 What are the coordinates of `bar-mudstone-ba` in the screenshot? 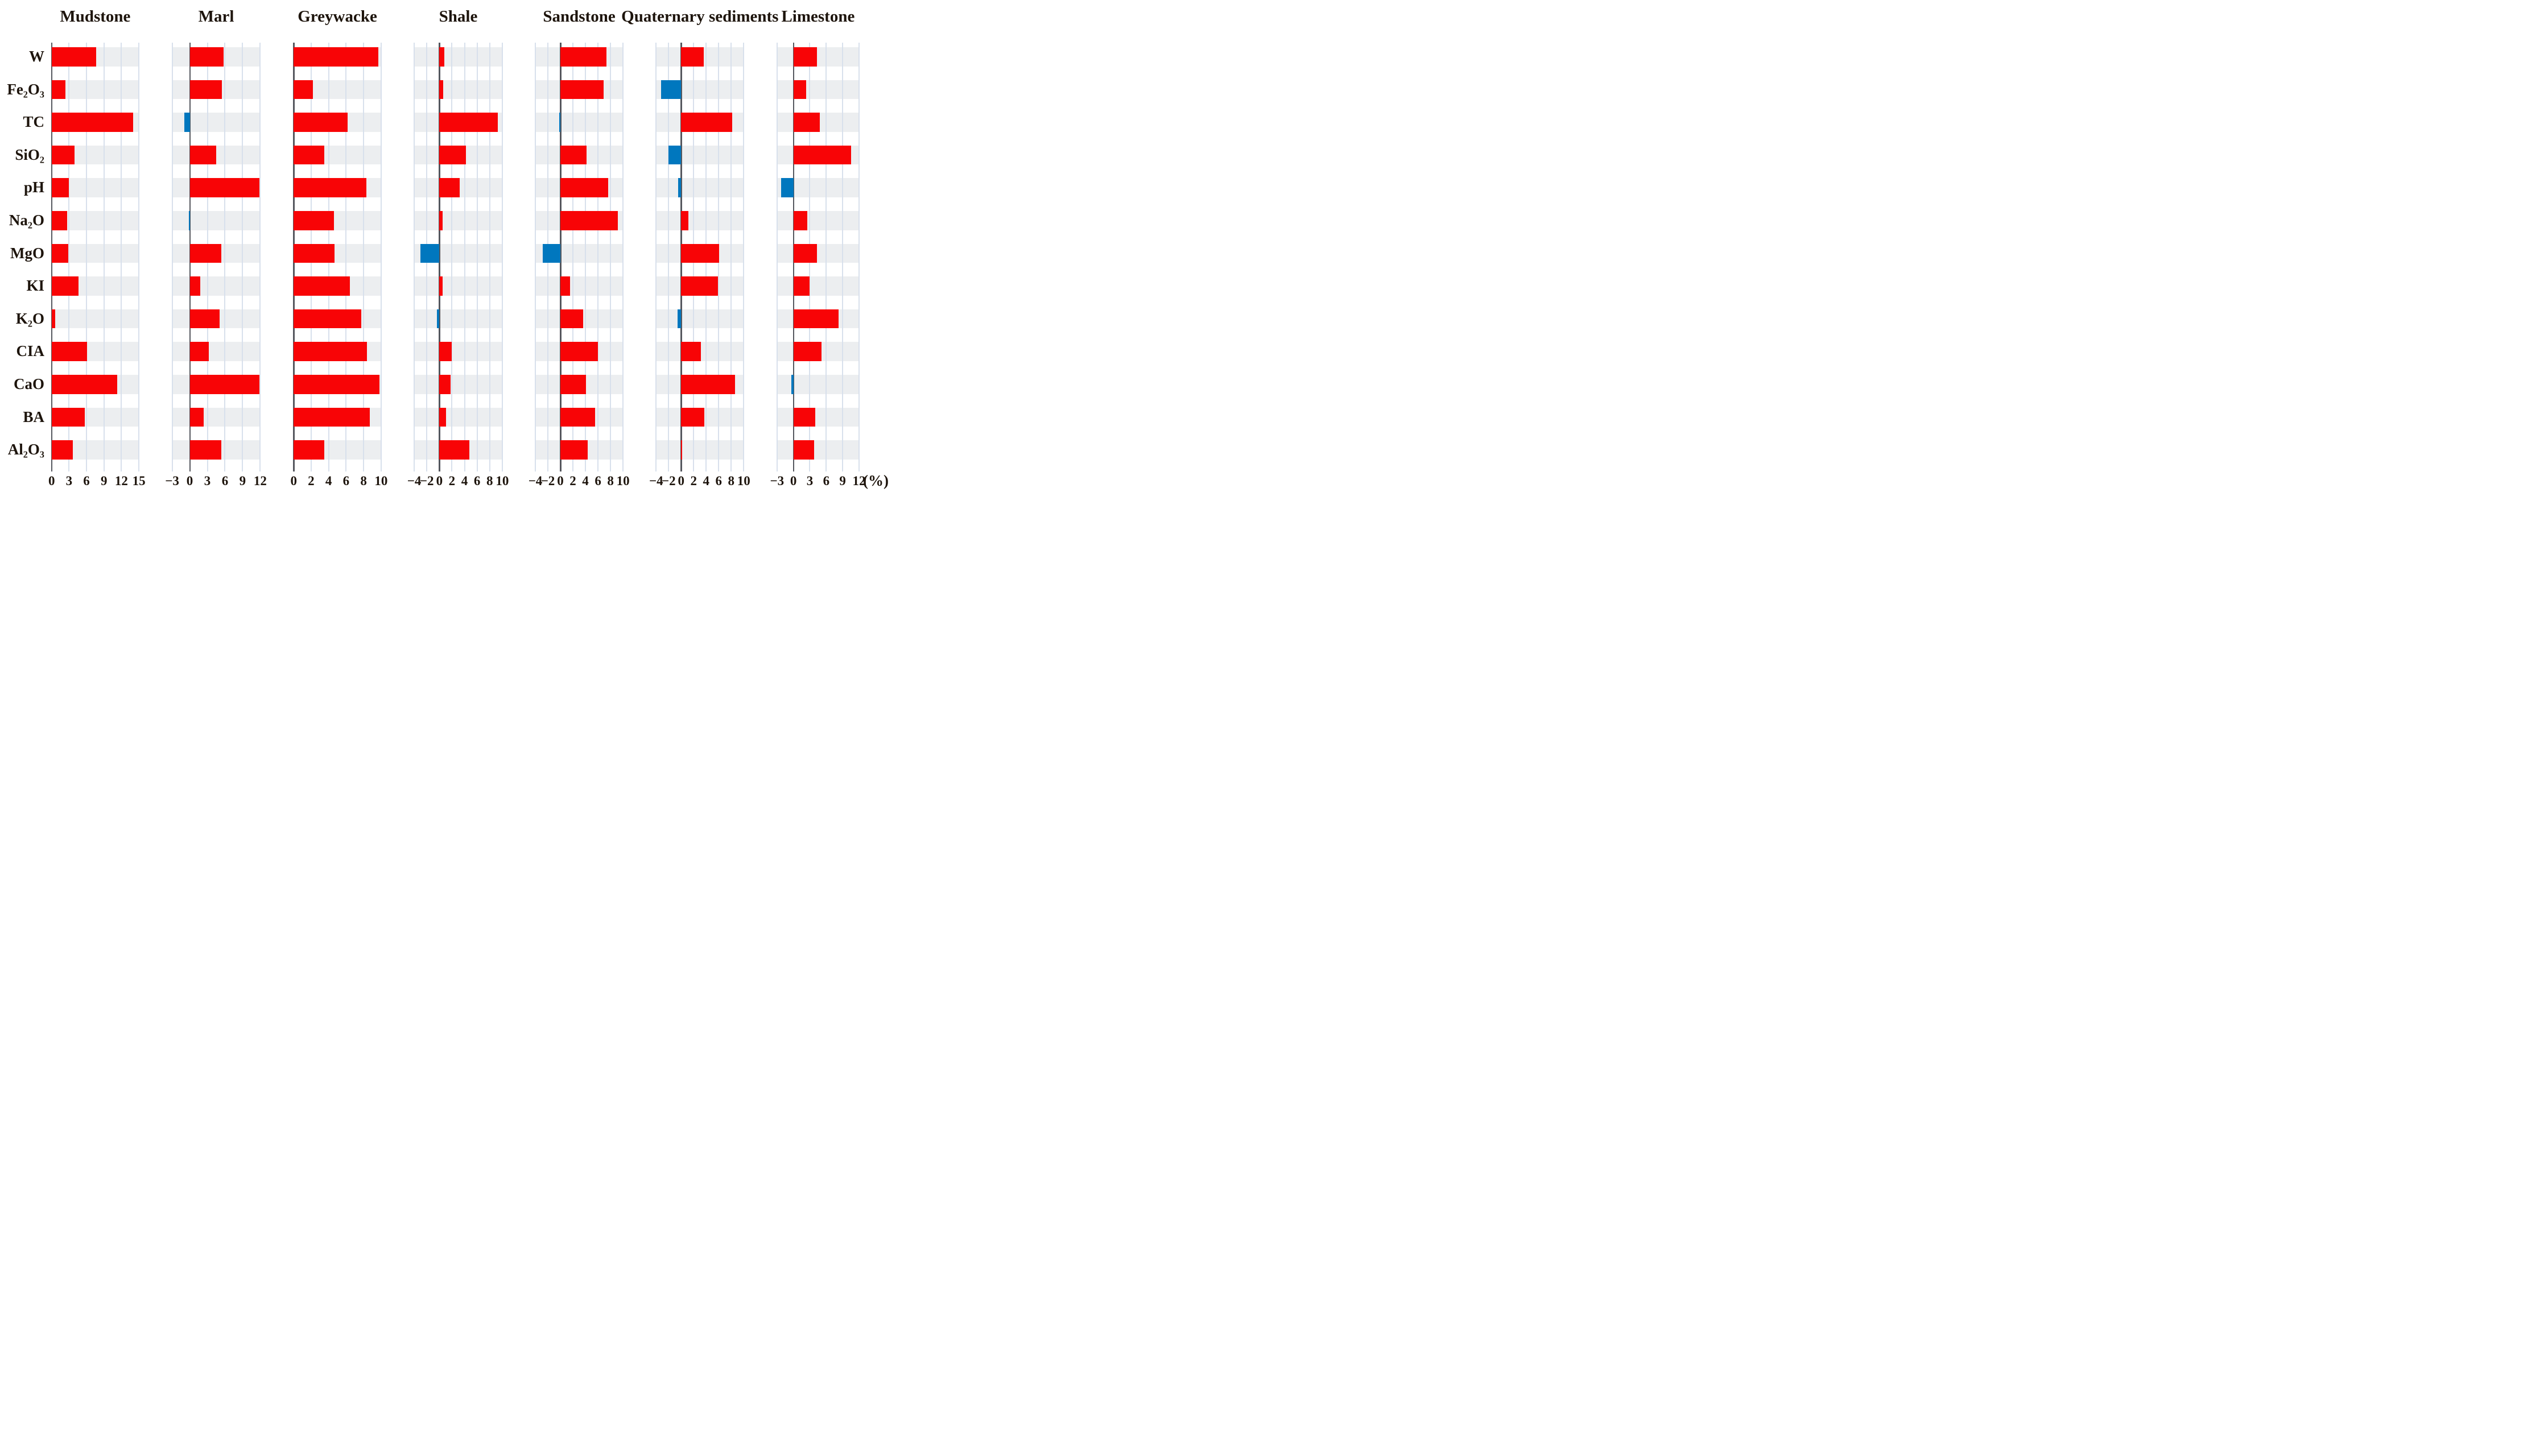 It's located at (68, 417).